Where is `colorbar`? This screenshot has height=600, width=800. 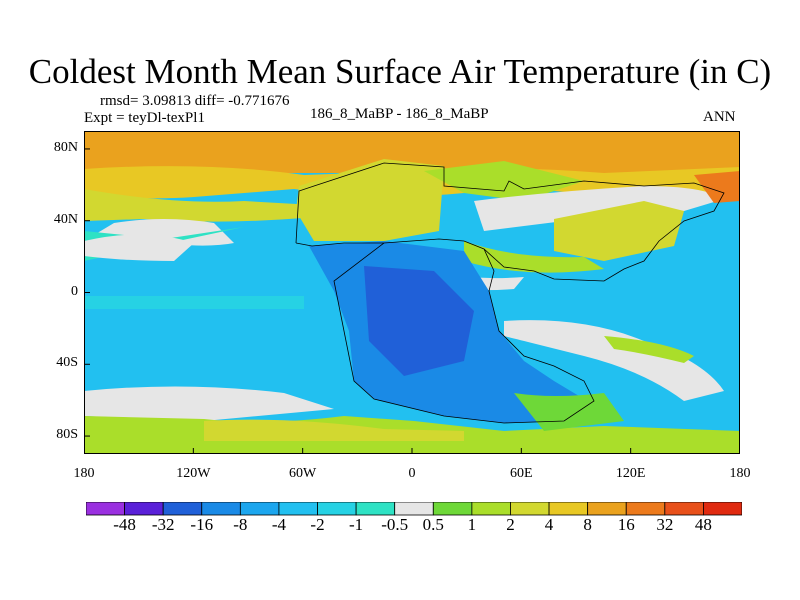
colorbar is located at coordinates (414, 509).